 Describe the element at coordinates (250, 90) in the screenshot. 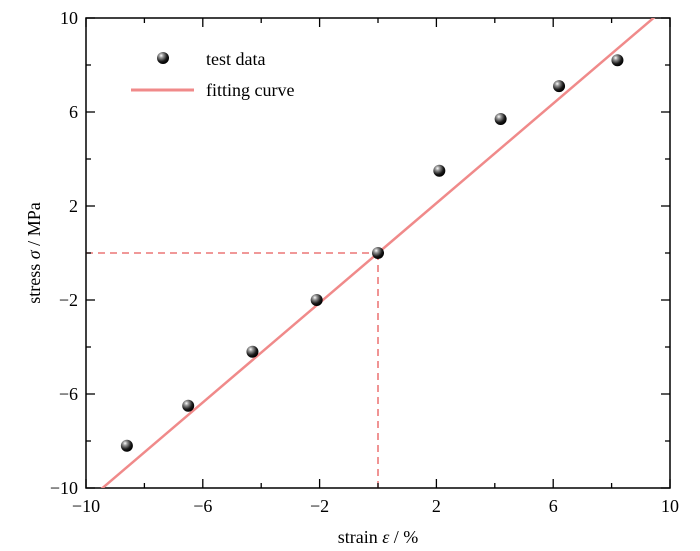

I see `legend-label-fitting-curve: fitting curve` at that location.